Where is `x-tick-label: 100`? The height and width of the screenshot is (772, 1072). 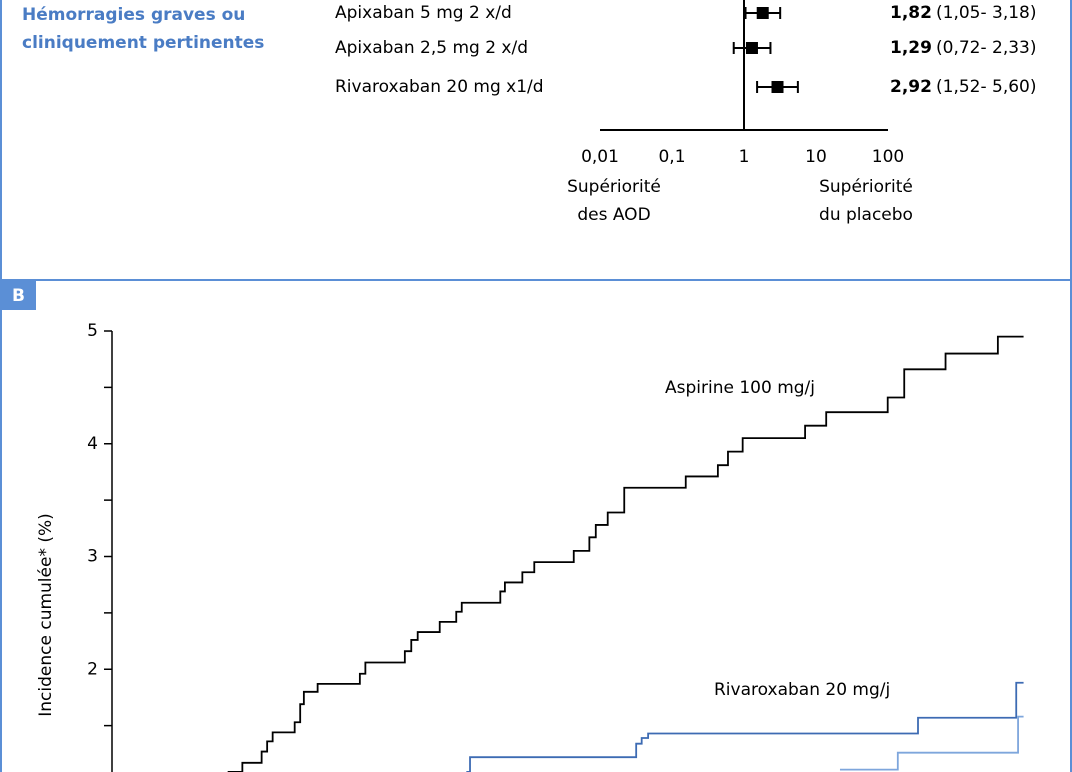
x-tick-label: 100 is located at coordinates (888, 157).